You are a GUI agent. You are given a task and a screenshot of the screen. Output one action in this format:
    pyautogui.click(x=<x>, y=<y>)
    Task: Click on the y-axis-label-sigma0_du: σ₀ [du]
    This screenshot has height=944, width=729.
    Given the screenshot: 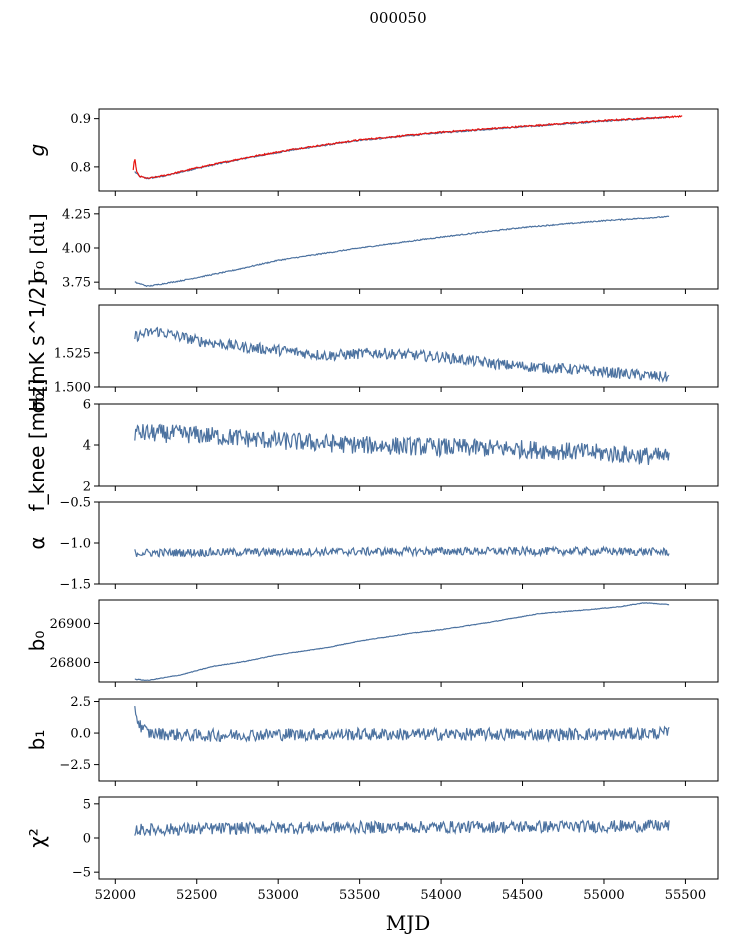 What is the action you would take?
    pyautogui.click(x=37, y=247)
    